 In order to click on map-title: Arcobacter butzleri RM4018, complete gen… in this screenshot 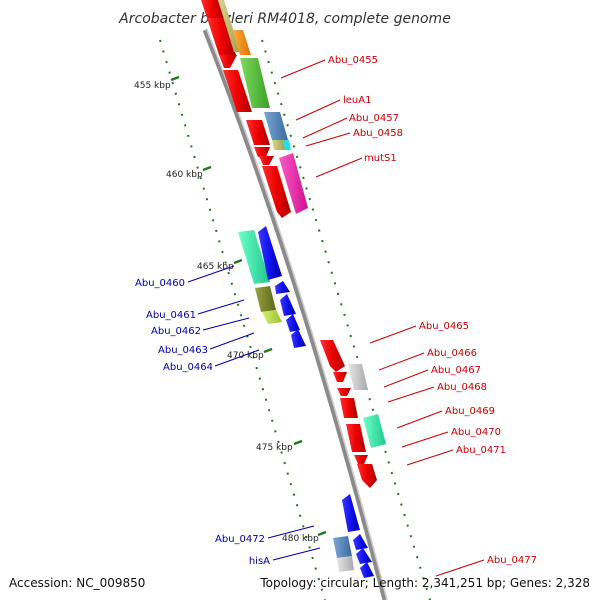, I will do `click(284, 19)`.